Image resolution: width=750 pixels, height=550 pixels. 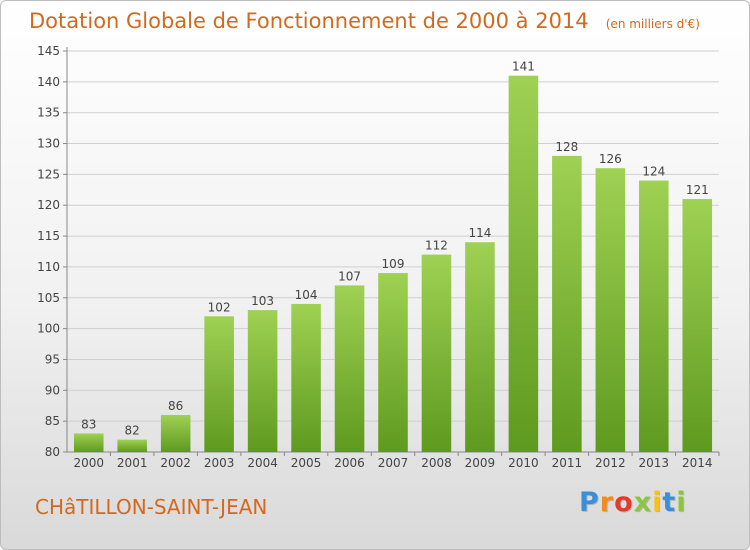 What do you see at coordinates (480, 347) in the screenshot?
I see `bar-2009` at bounding box center [480, 347].